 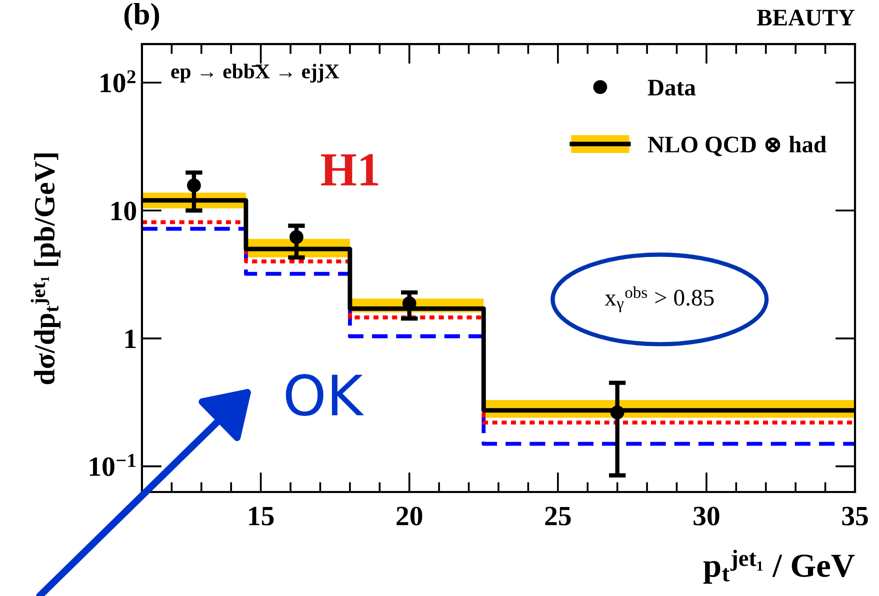 What do you see at coordinates (130, 339) in the screenshot?
I see `y-tick-label: 1` at bounding box center [130, 339].